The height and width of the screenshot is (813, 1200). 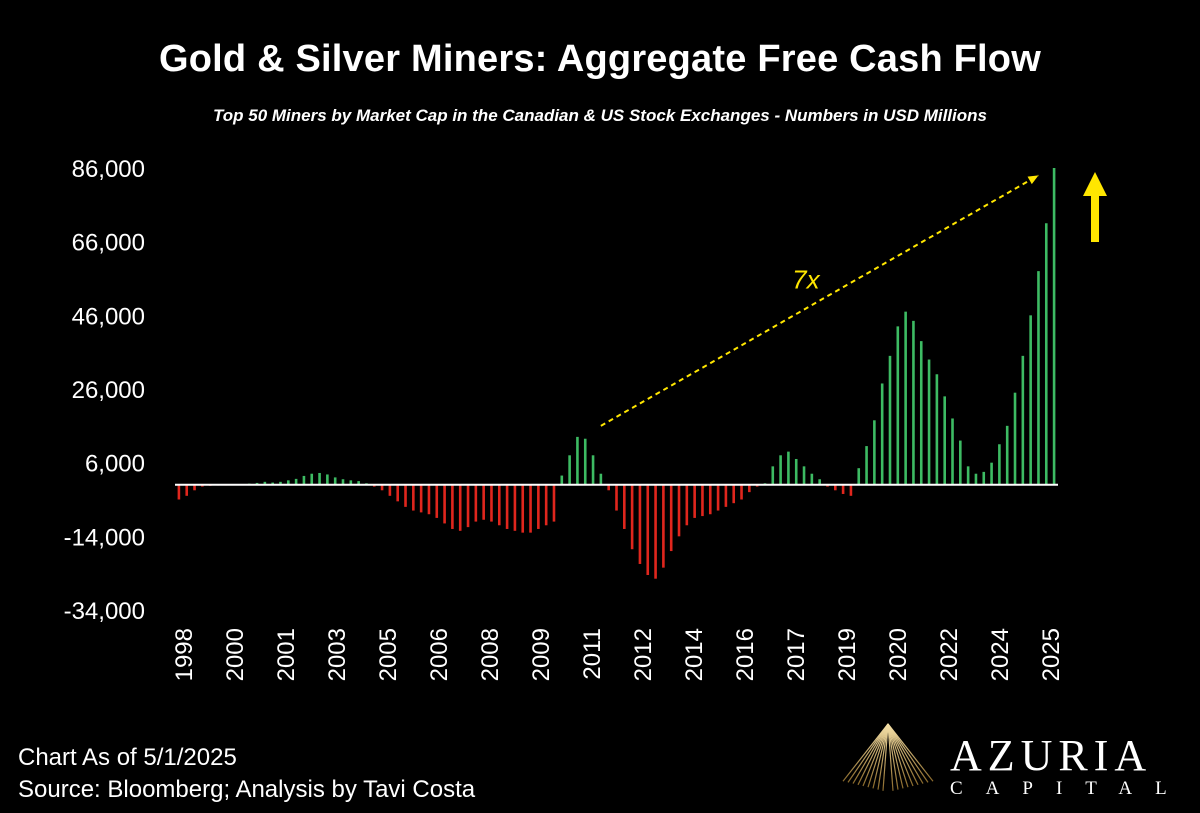 What do you see at coordinates (108, 169) in the screenshot?
I see `y-tick-label: 86,000` at bounding box center [108, 169].